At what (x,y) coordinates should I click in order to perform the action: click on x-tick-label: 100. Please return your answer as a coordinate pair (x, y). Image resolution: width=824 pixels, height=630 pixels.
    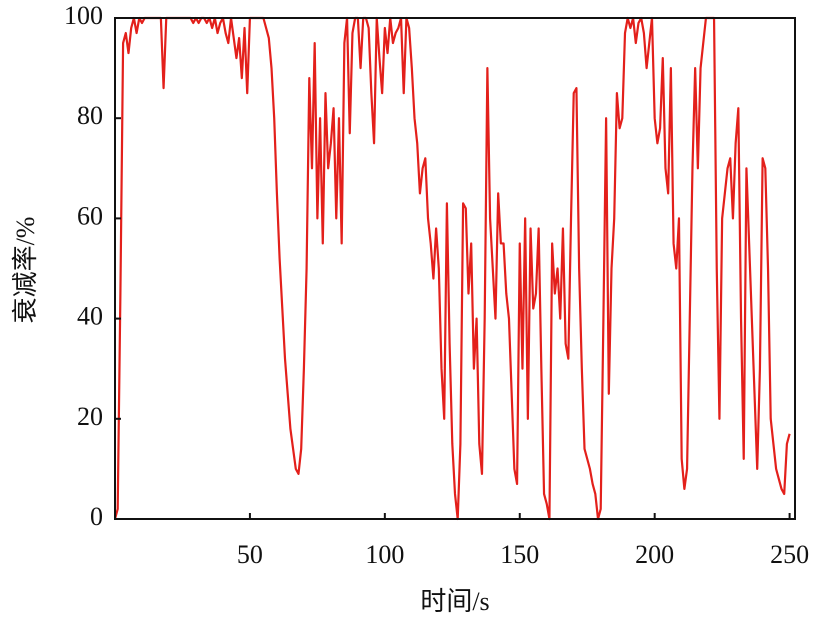
    Looking at the image, I should click on (384, 554).